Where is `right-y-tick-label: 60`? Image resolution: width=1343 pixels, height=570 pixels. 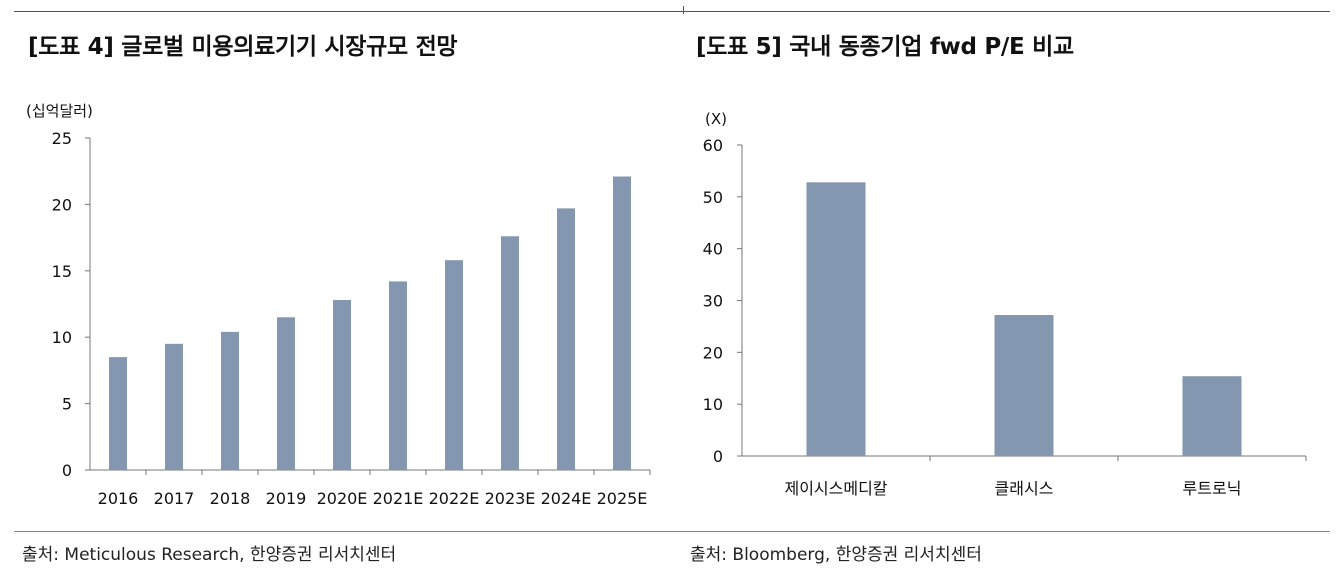 right-y-tick-label: 60 is located at coordinates (713, 145).